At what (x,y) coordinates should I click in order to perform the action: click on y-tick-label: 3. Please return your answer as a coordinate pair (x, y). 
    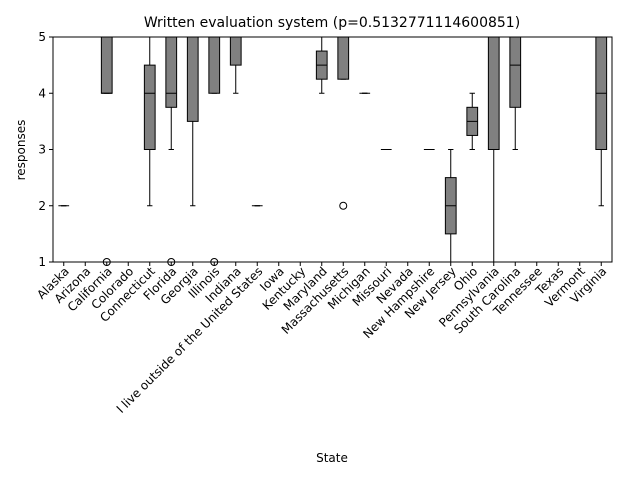
    Looking at the image, I should click on (42, 150).